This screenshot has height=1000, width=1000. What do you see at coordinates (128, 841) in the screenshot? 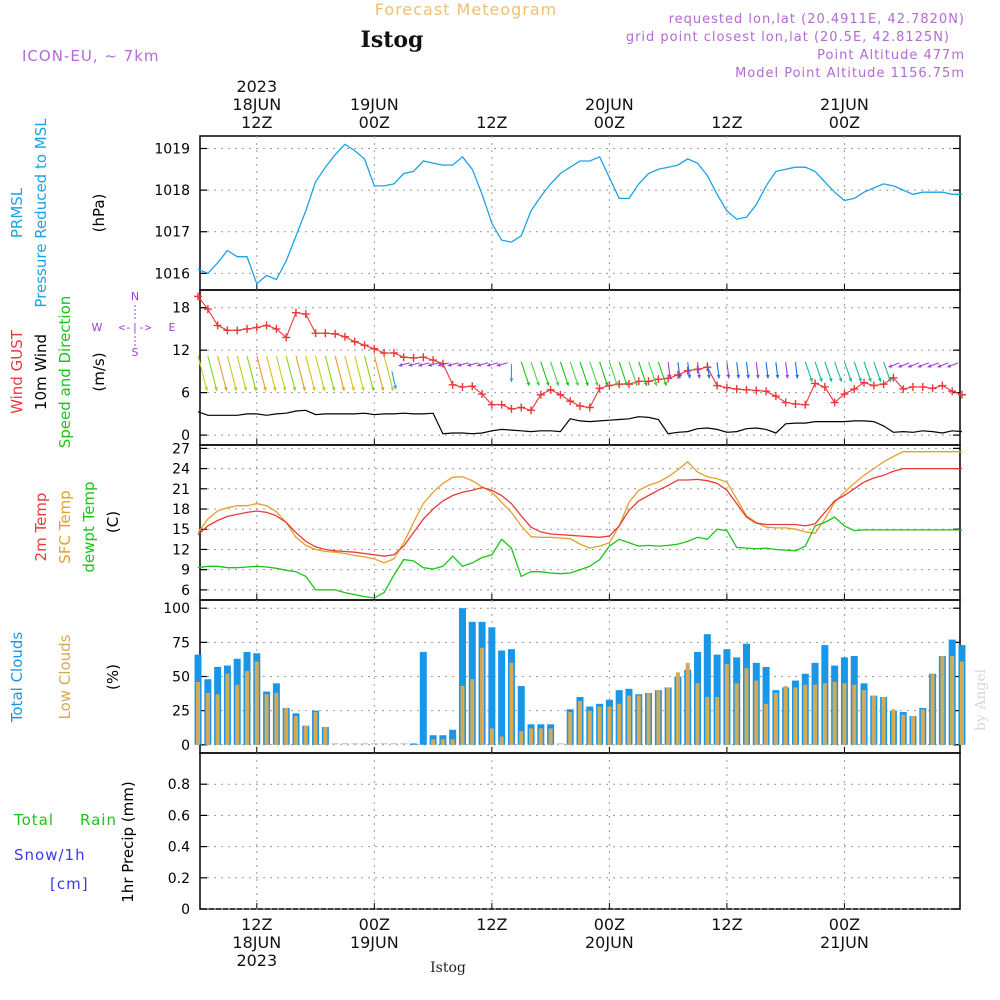
I see `precip-unit: 1hr Precip (mm)` at bounding box center [128, 841].